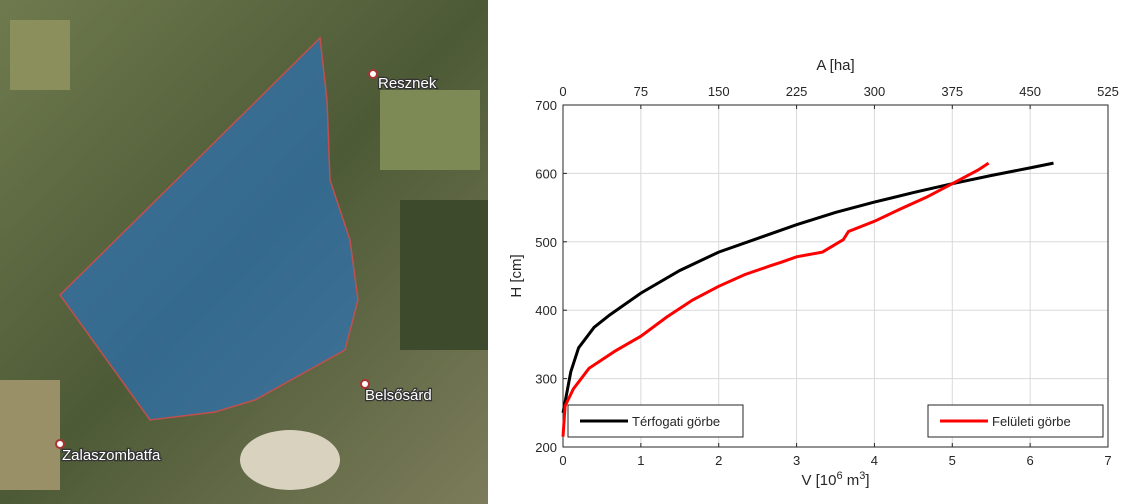  I want to click on x-tick-label: 4, so click(874, 460).